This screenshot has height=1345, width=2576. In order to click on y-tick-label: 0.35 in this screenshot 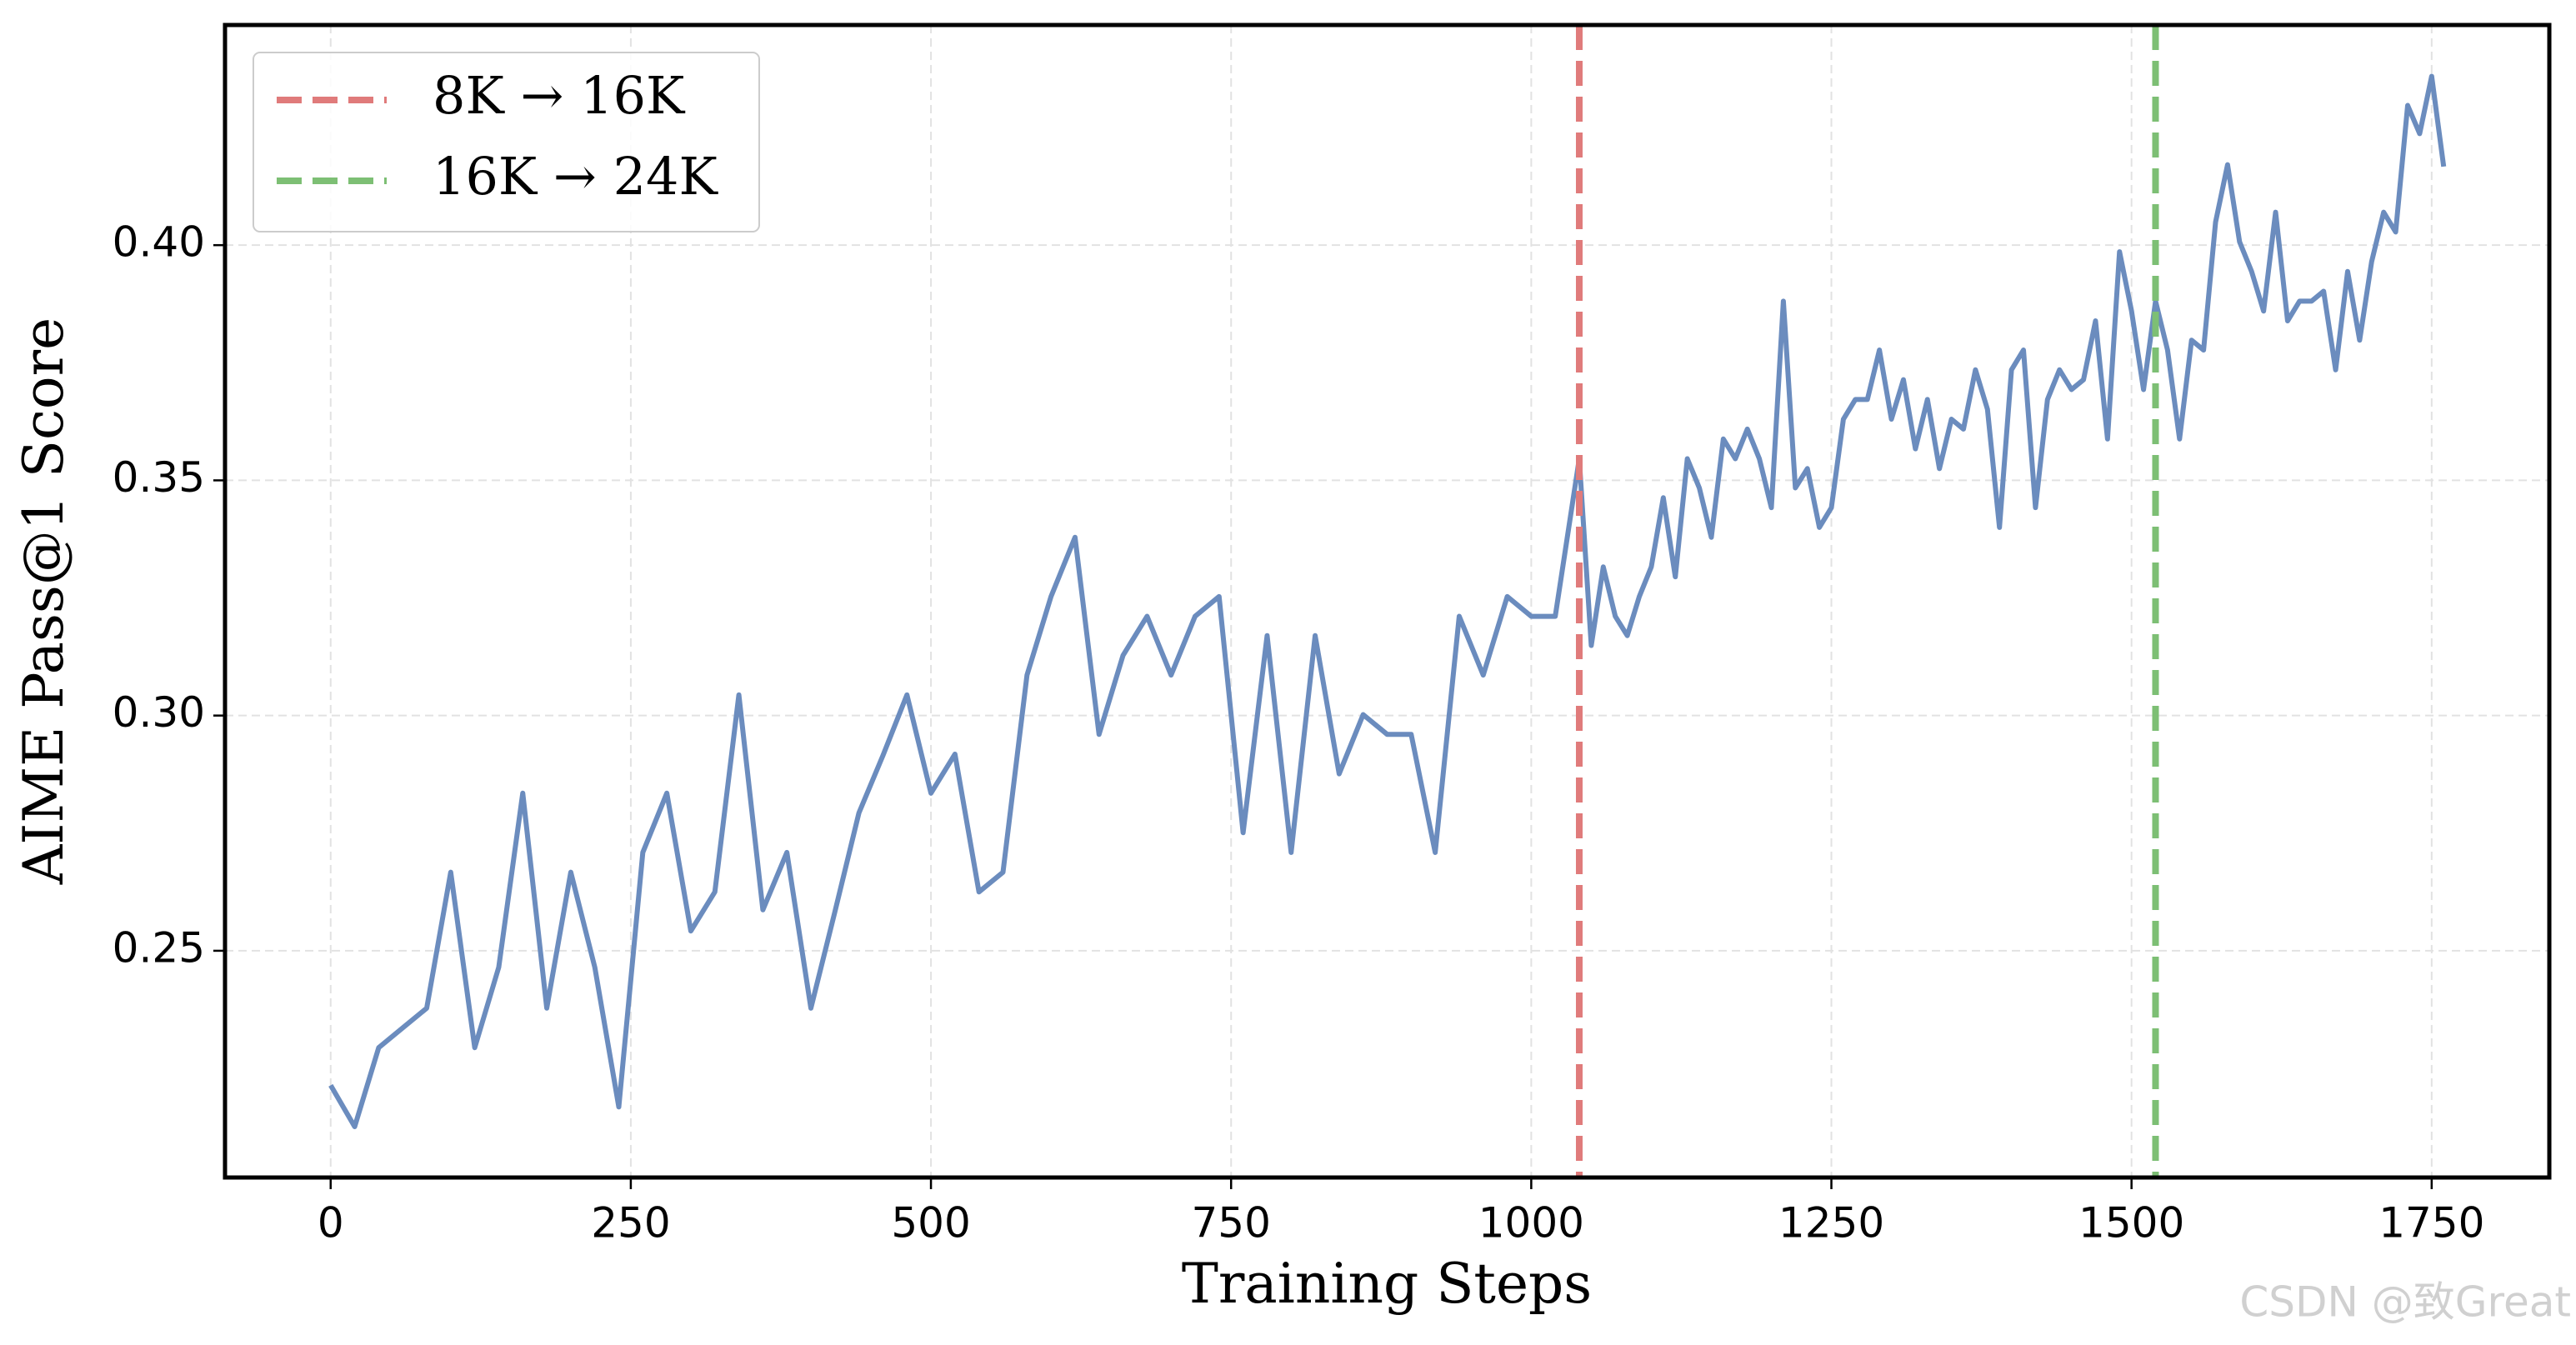, I will do `click(159, 477)`.